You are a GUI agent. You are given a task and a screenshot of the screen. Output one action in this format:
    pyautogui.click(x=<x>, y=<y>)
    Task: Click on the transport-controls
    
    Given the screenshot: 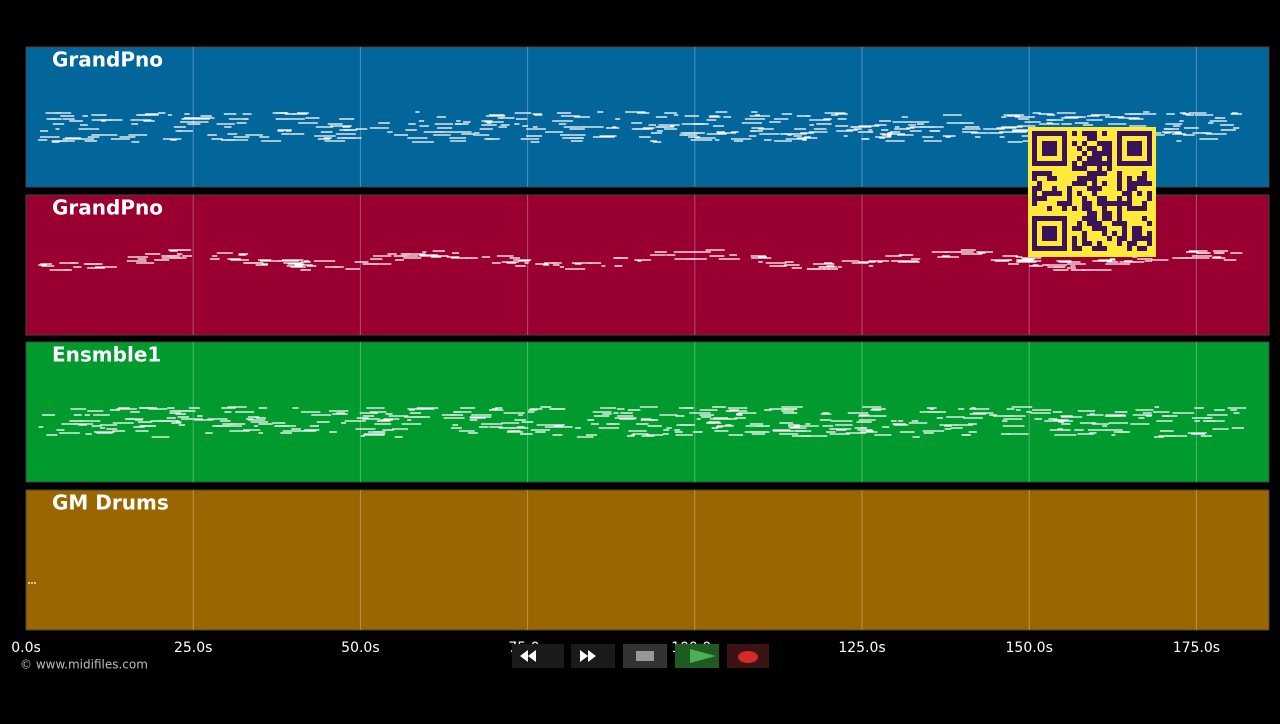 What is the action you would take?
    pyautogui.click(x=640, y=656)
    